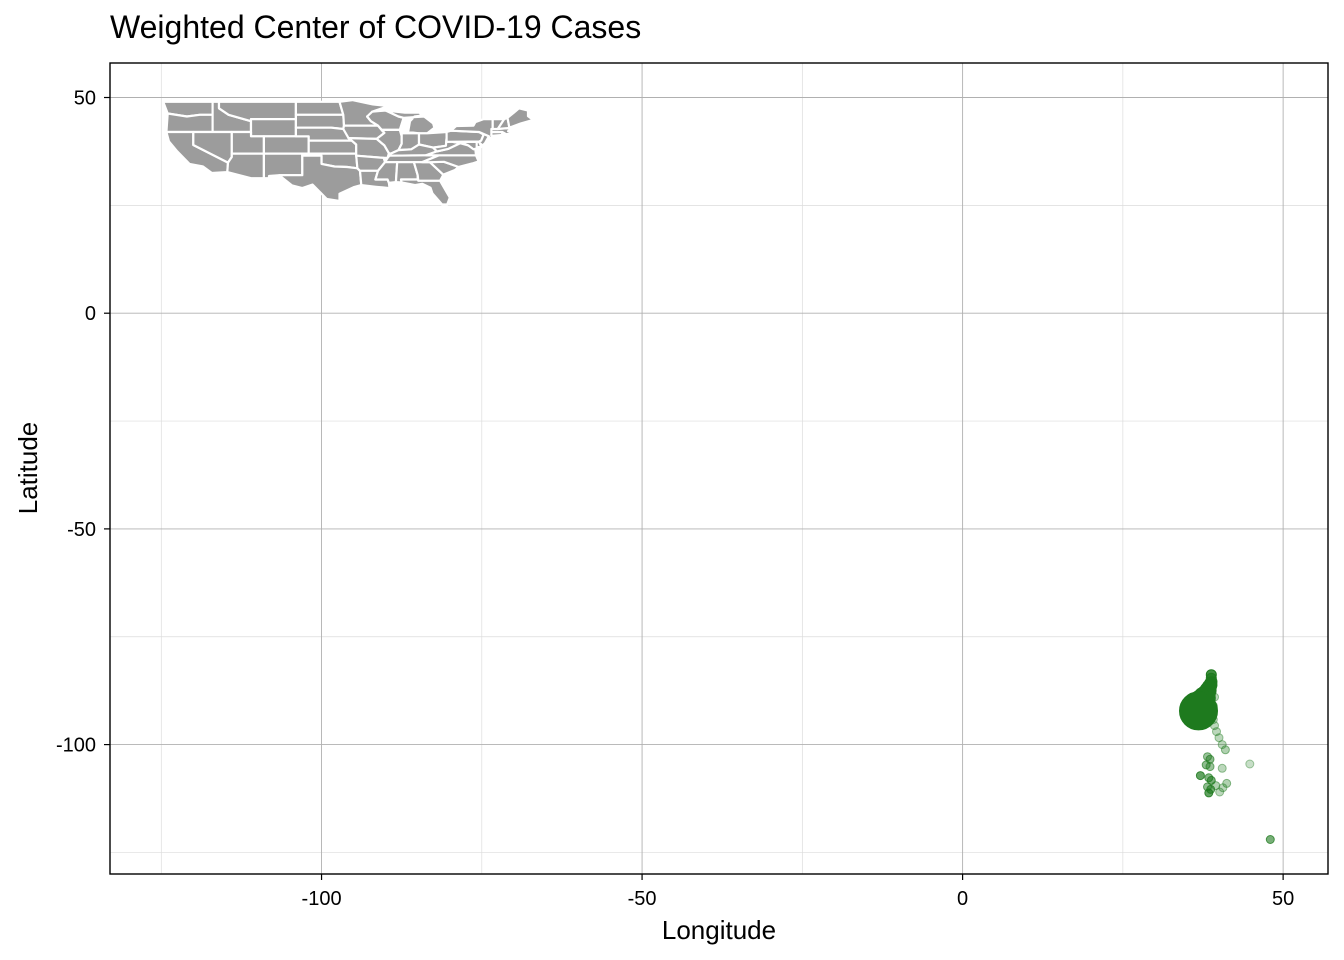 The width and height of the screenshot is (1344, 960). What do you see at coordinates (322, 899) in the screenshot?
I see `x-tick-label: -100` at bounding box center [322, 899].